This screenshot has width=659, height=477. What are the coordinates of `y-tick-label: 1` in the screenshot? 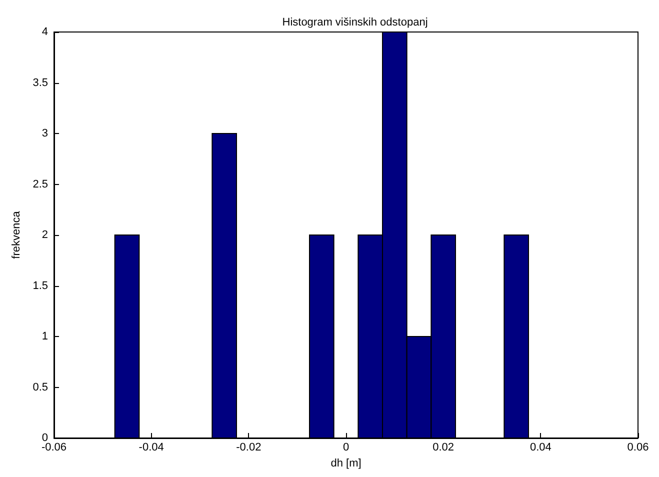 It's located at (45, 336).